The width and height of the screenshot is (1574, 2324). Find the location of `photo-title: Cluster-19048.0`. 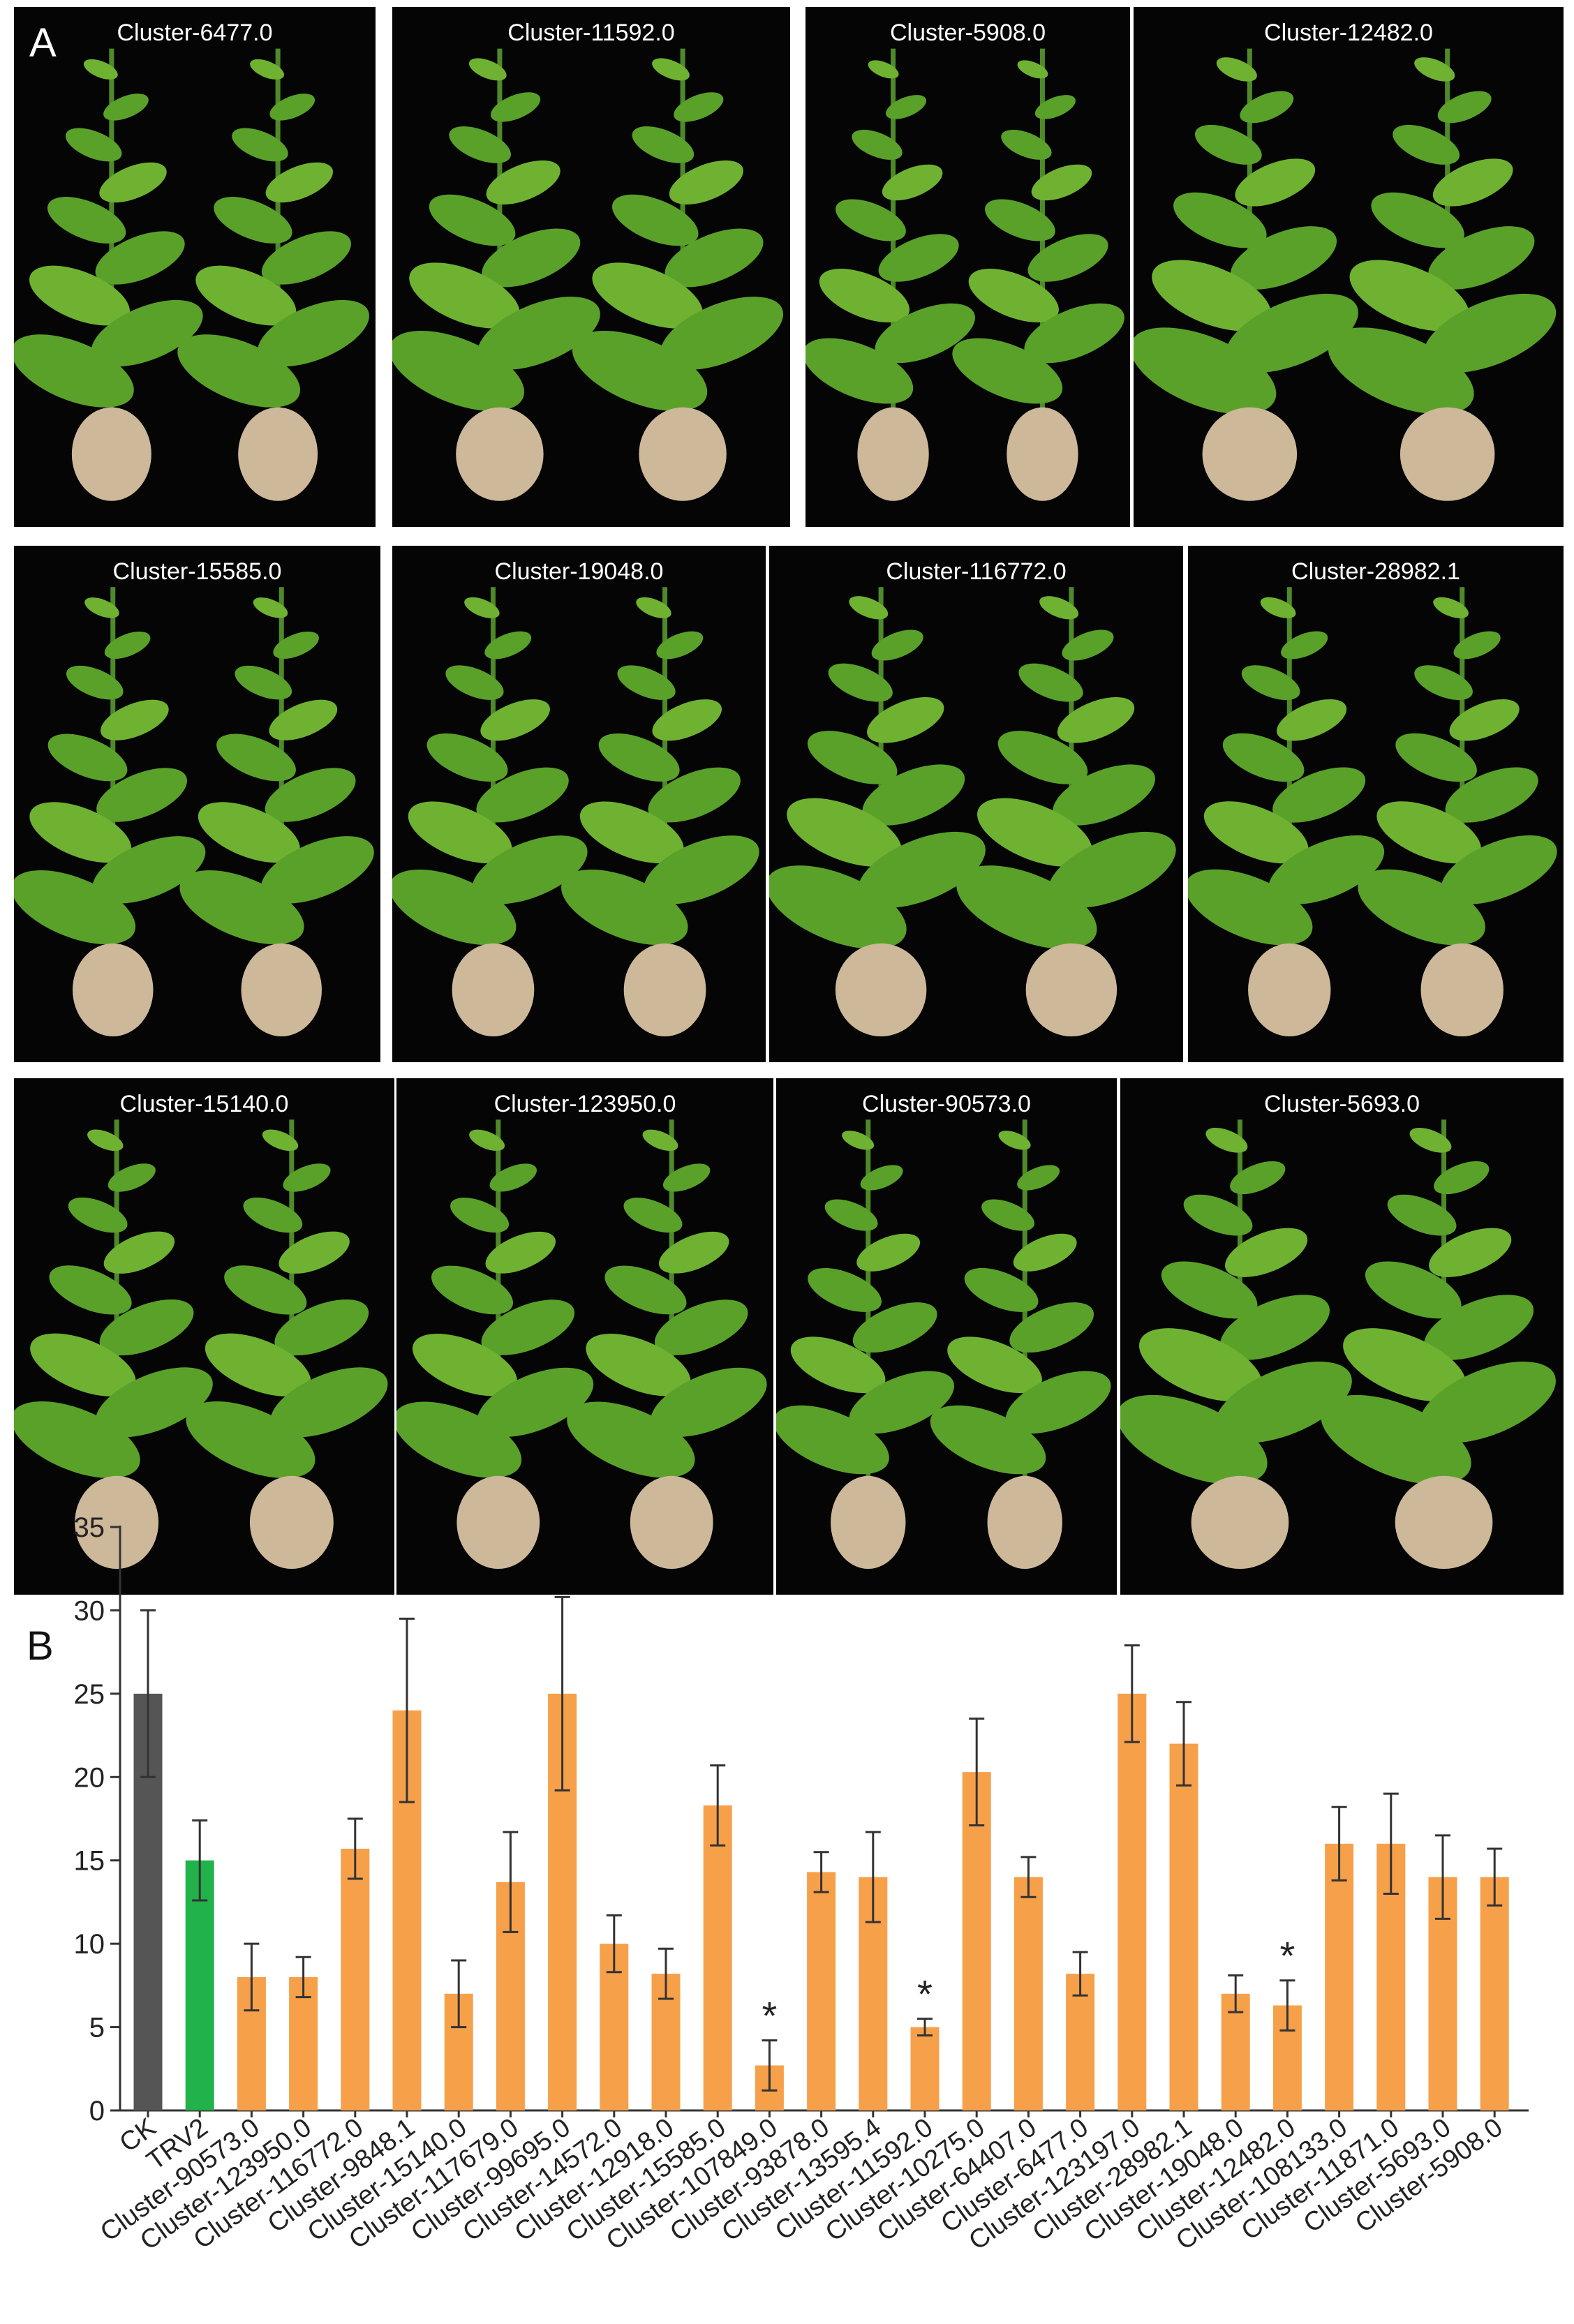

photo-title: Cluster-19048.0 is located at coordinates (579, 571).